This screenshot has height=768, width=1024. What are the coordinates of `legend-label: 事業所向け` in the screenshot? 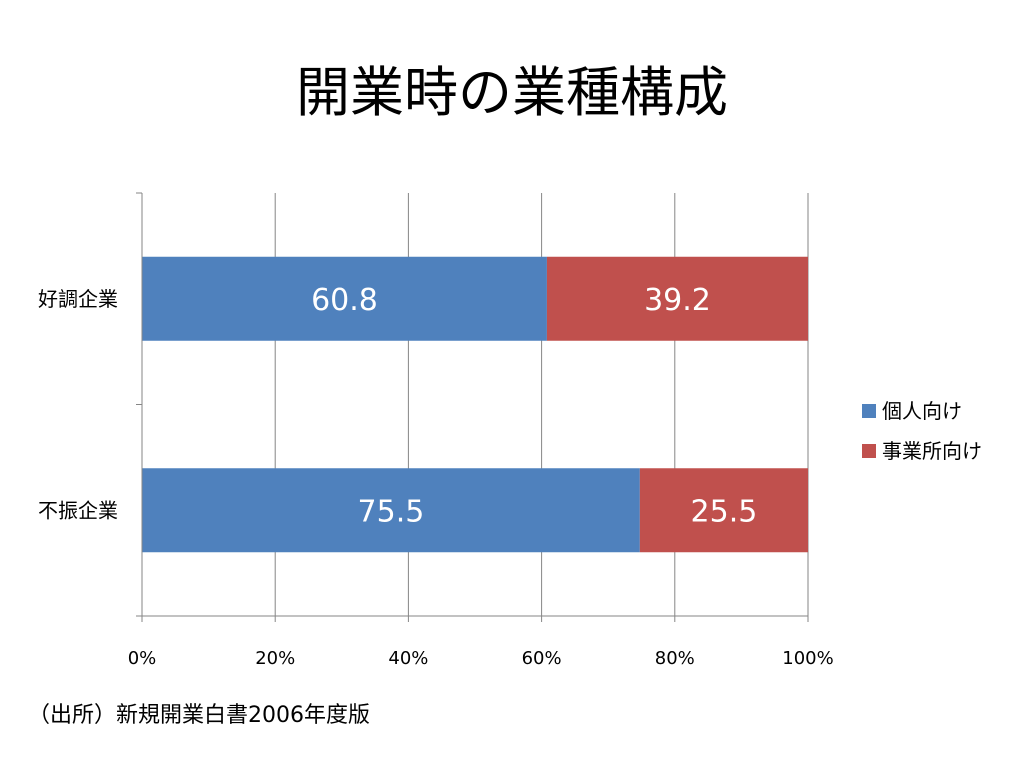 It's located at (932, 451).